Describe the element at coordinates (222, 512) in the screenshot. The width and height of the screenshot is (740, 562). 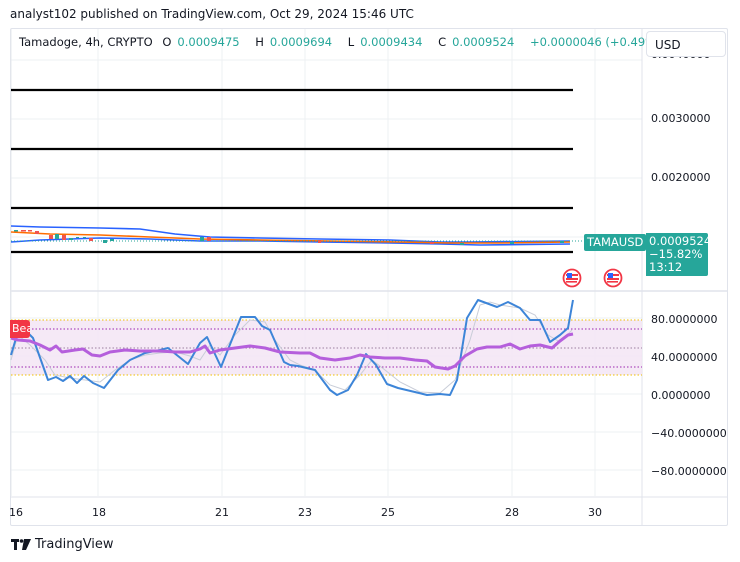
I see `time-tick: 21` at that location.